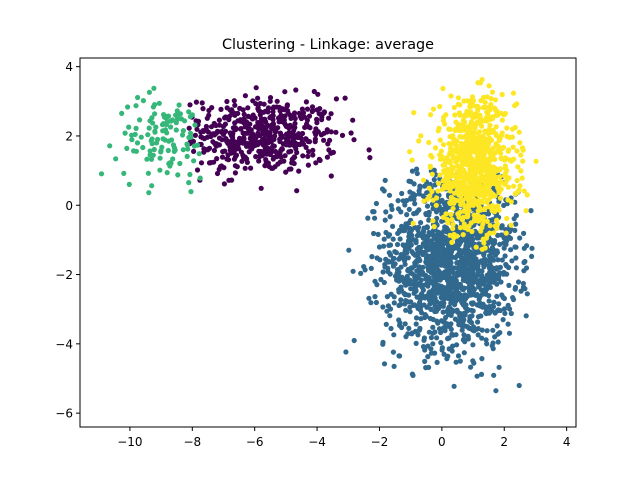 This screenshot has height=480, width=640. What do you see at coordinates (328, 45) in the screenshot?
I see `chart-title: Clustering - Linkage: average` at bounding box center [328, 45].